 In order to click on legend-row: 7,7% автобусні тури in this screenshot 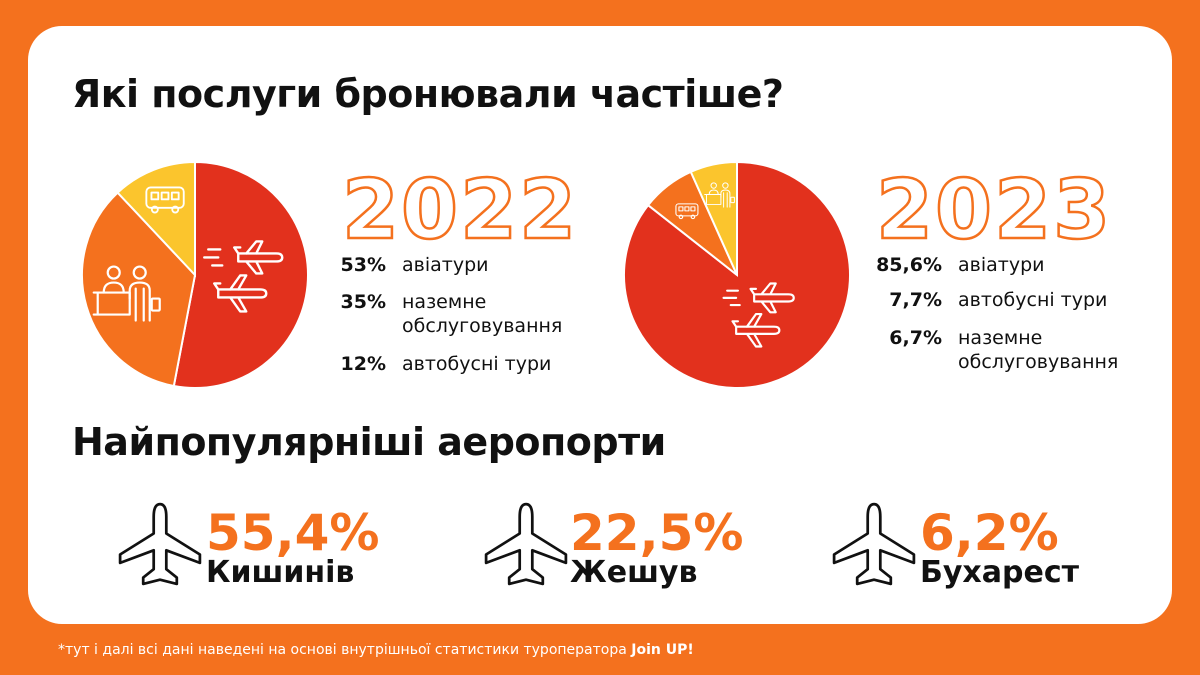, I will do `click(987, 300)`.